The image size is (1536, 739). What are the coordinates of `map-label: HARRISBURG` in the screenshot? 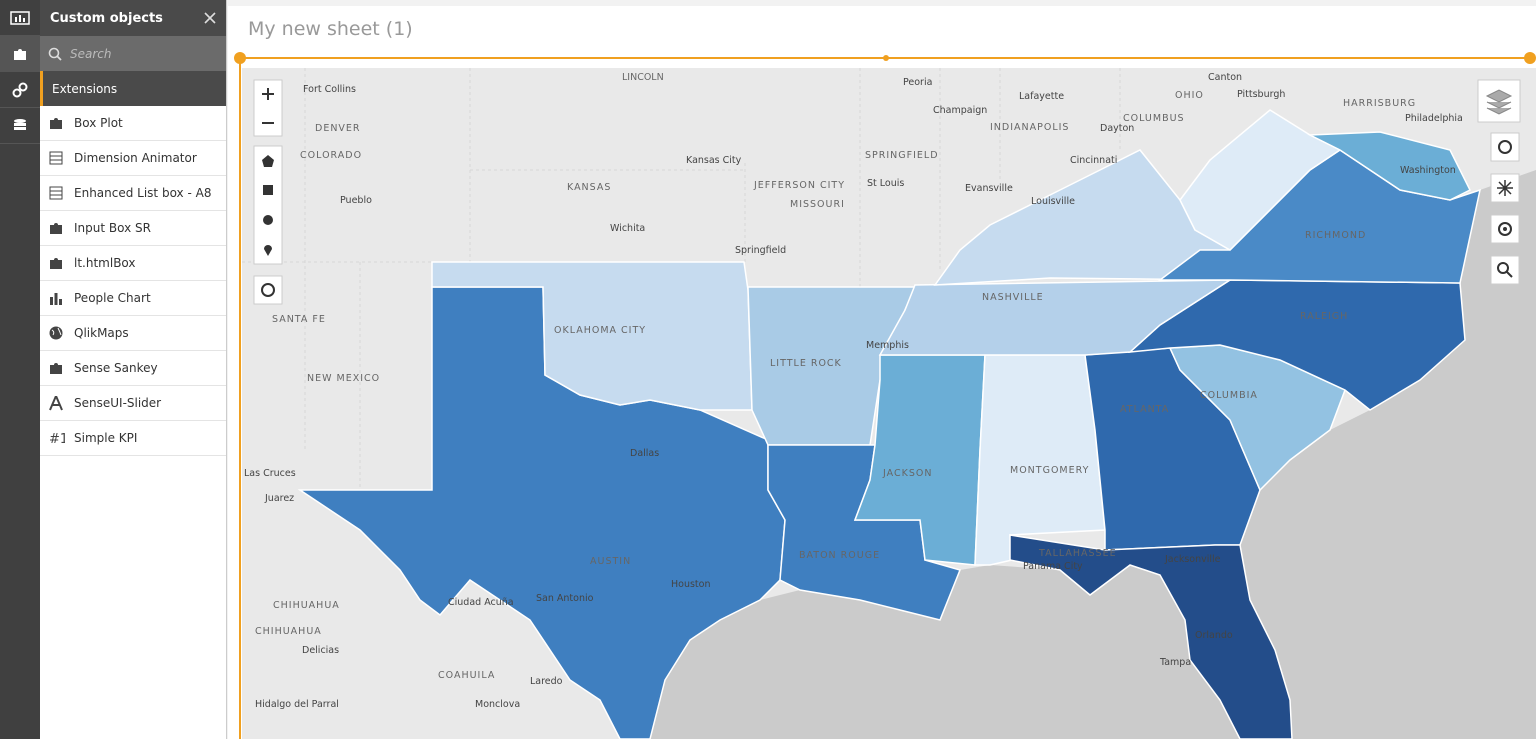 It's located at (1379, 103).